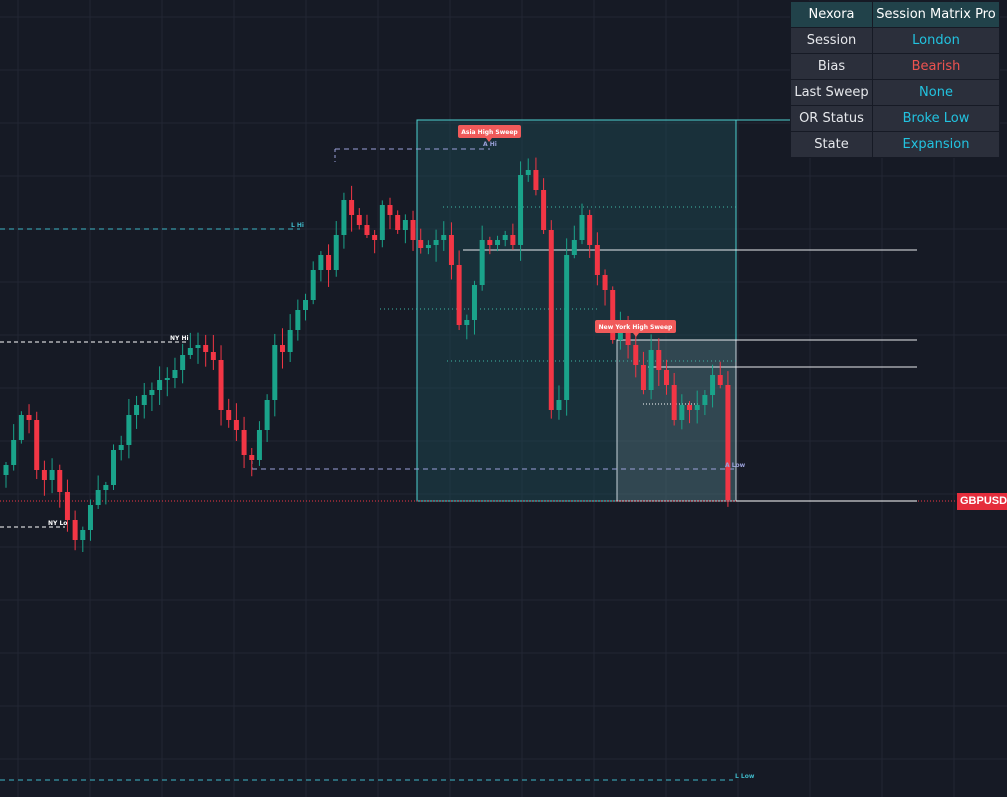 The height and width of the screenshot is (797, 1007). I want to click on or-status-label: OR Status, so click(831, 118).